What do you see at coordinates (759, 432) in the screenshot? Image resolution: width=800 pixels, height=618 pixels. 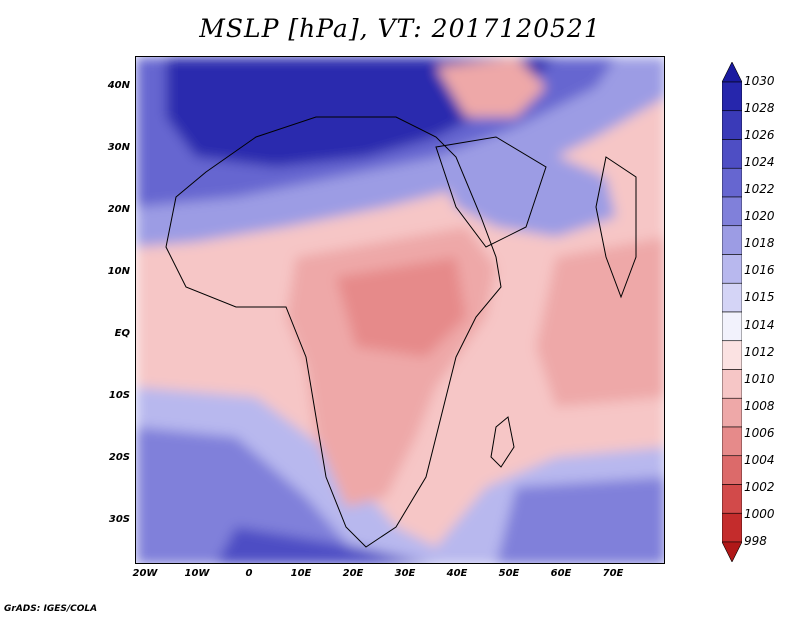 I see `colorbar-label: 1006` at bounding box center [759, 432].